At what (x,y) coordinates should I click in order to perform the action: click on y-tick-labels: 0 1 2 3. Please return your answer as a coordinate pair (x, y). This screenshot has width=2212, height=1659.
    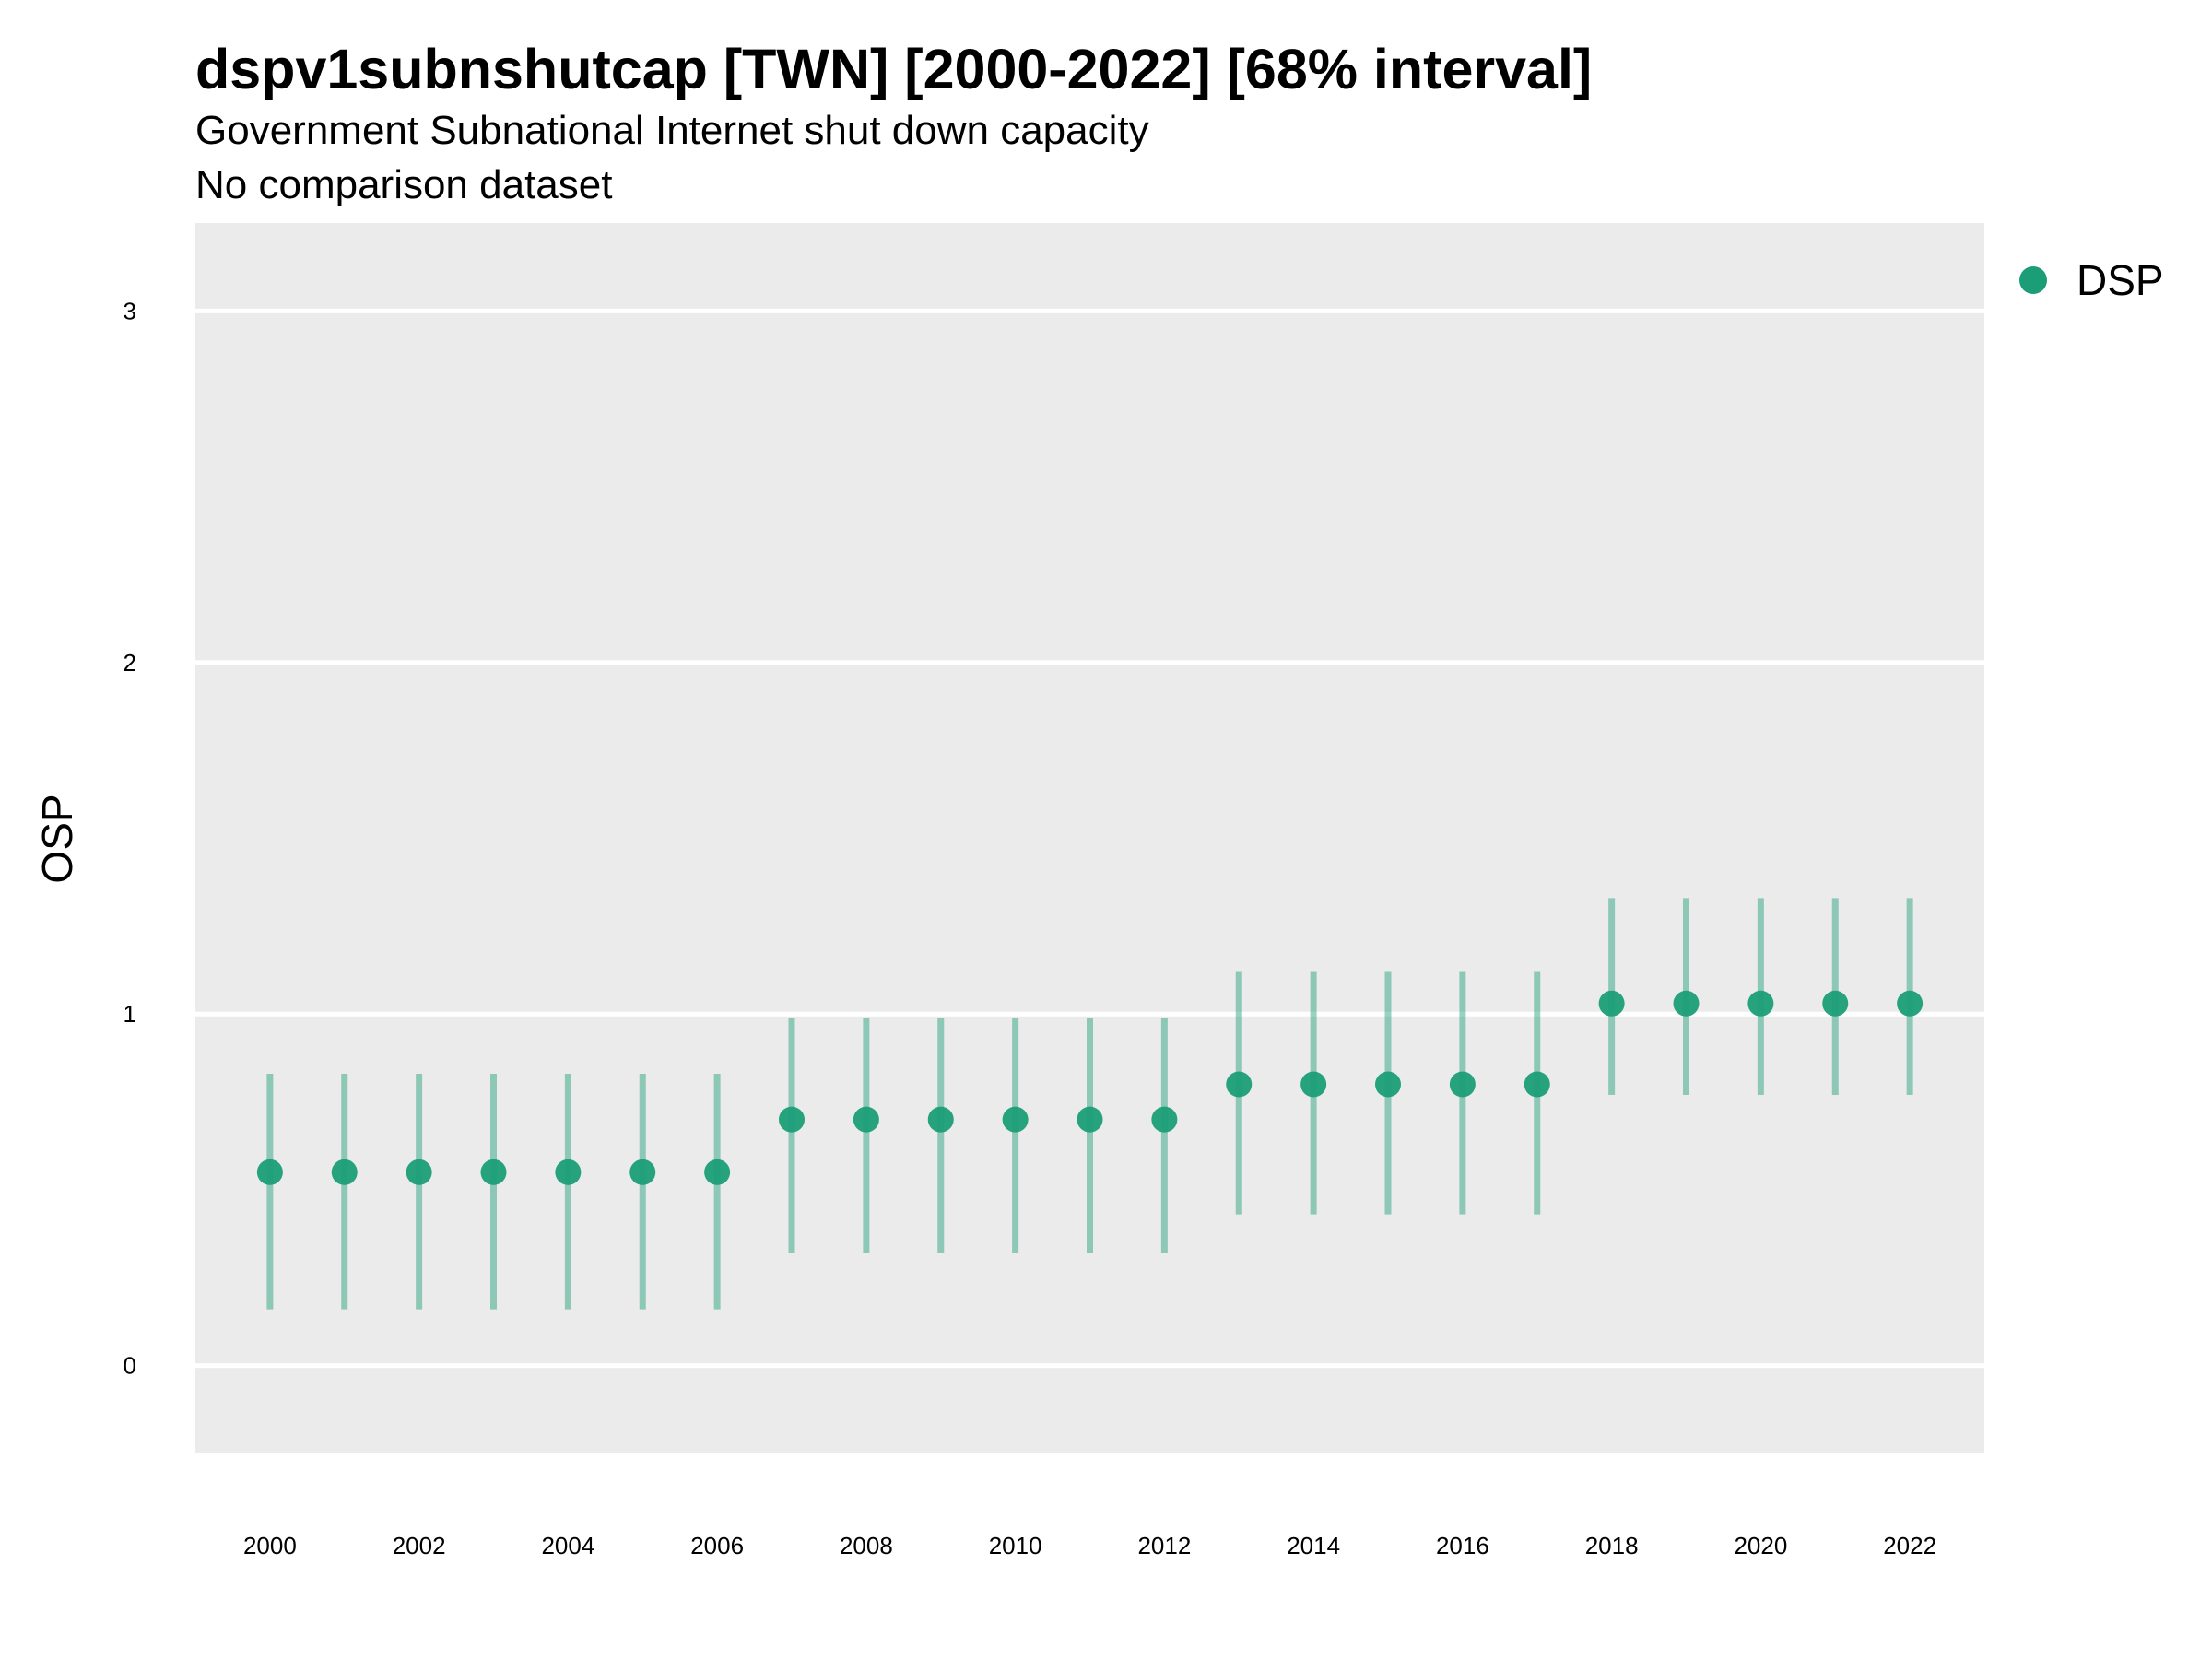
    Looking at the image, I should click on (130, 838).